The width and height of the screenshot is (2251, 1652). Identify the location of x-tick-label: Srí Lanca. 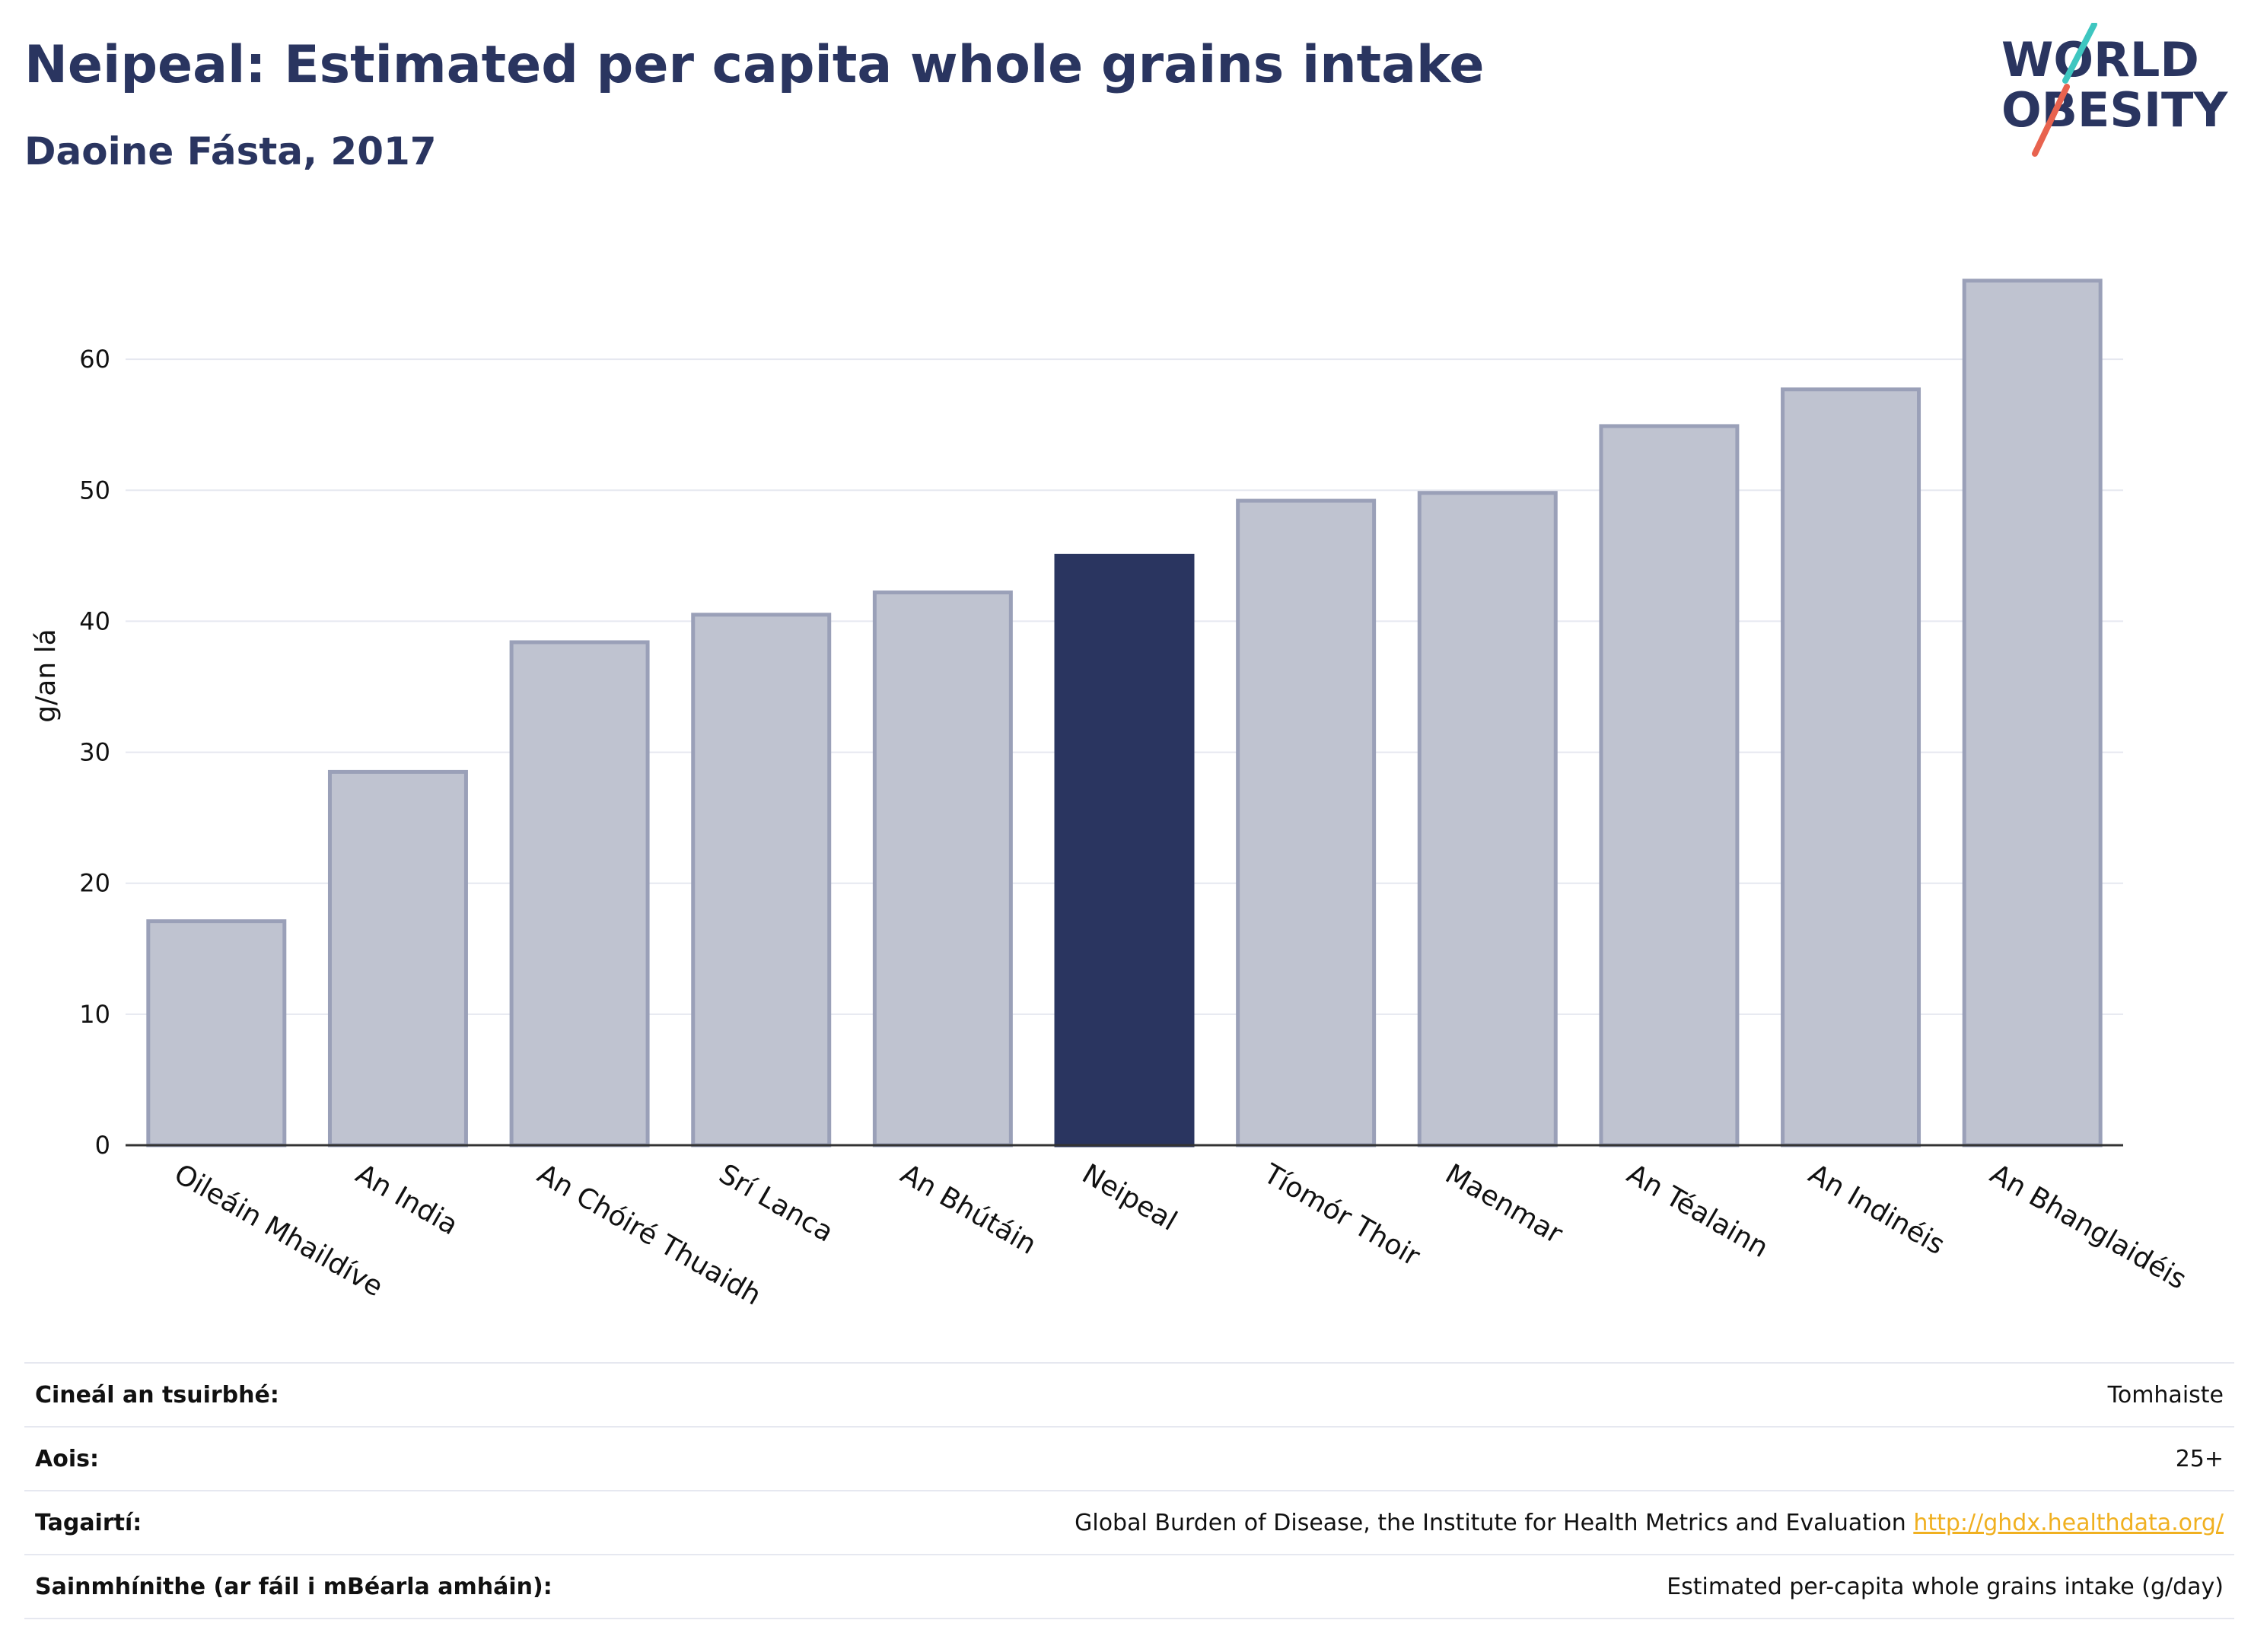
(776, 1203).